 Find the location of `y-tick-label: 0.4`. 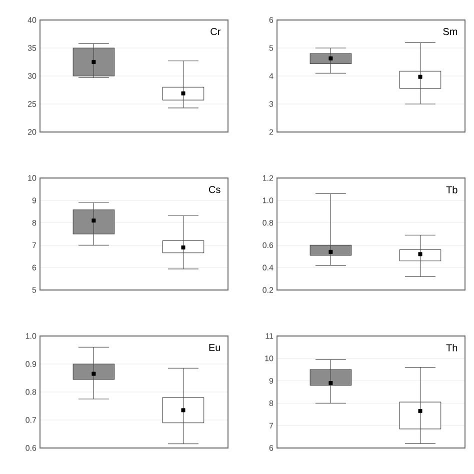

y-tick-label: 0.4 is located at coordinates (268, 267).